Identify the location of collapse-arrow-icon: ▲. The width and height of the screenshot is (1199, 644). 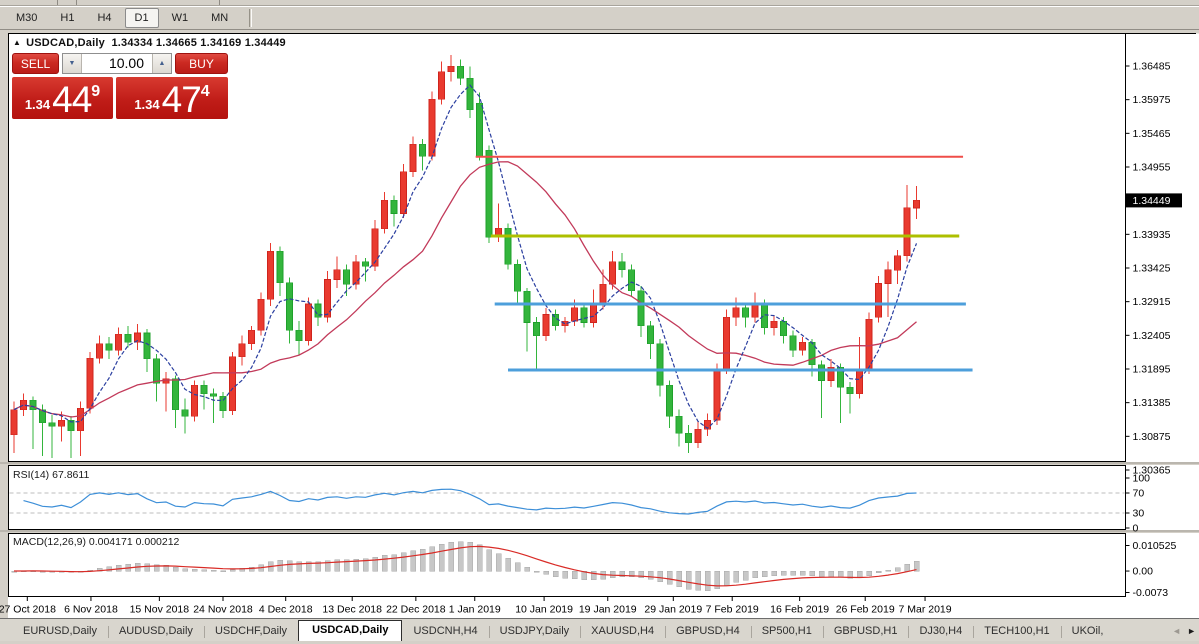
(17, 42).